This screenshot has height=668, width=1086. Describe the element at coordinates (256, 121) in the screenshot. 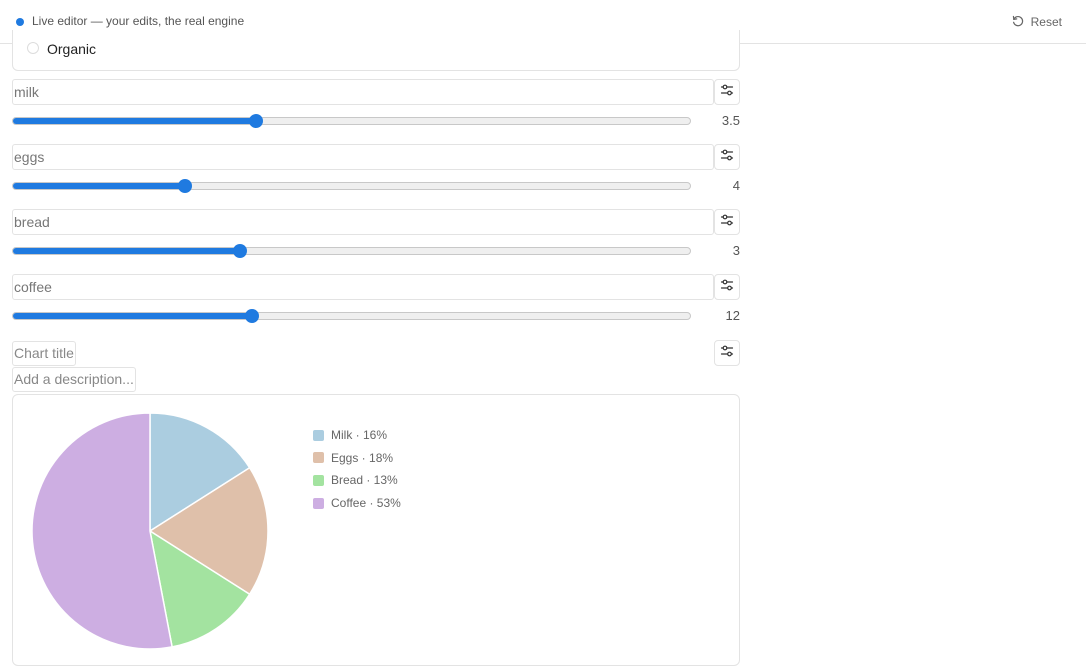

I see `slider-thumb-milk` at that location.